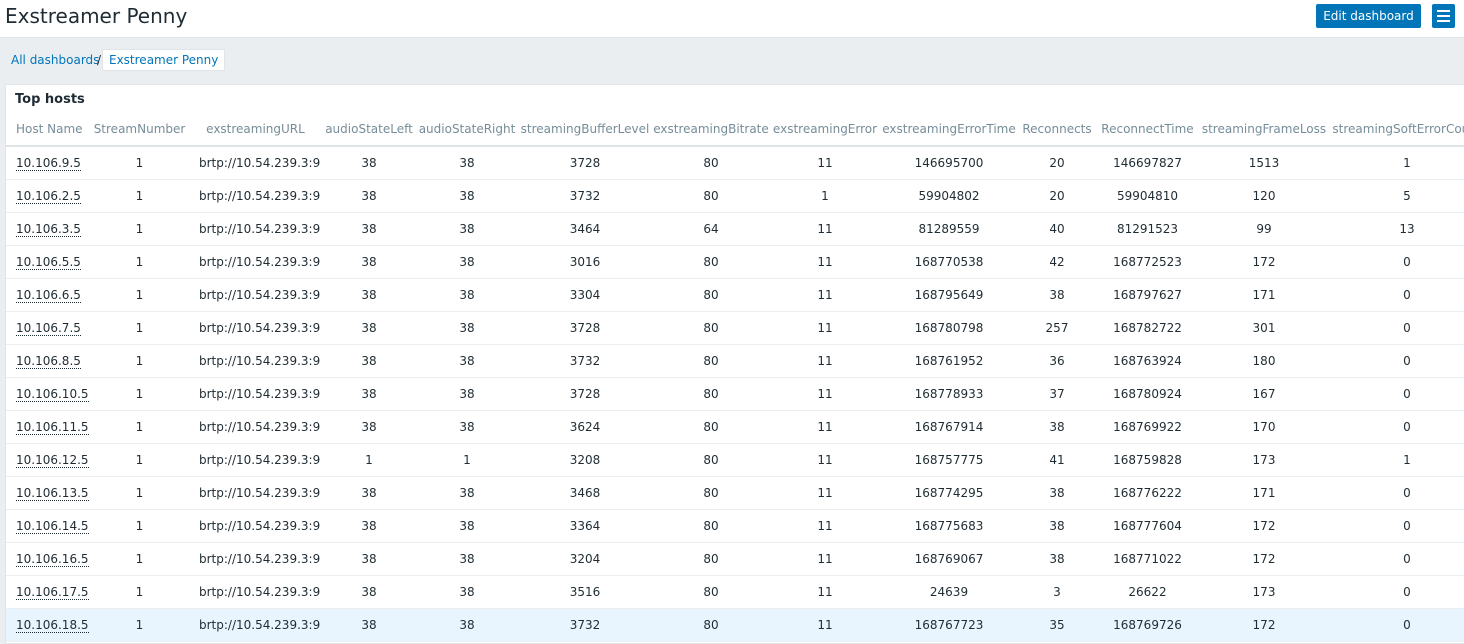 The width and height of the screenshot is (1464, 644). I want to click on edit-dashboard-button: Edit dashboard, so click(1368, 16).